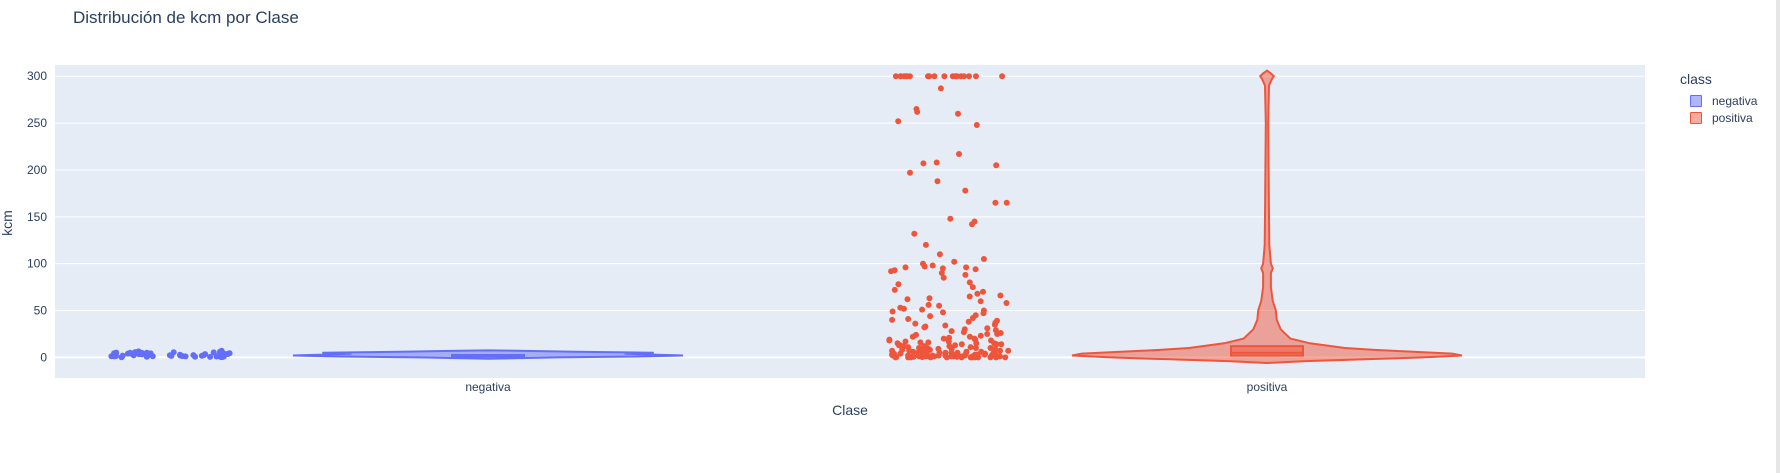 This screenshot has height=473, width=1780. What do you see at coordinates (1267, 387) in the screenshot?
I see `x-tick-label-positiva: positiva` at bounding box center [1267, 387].